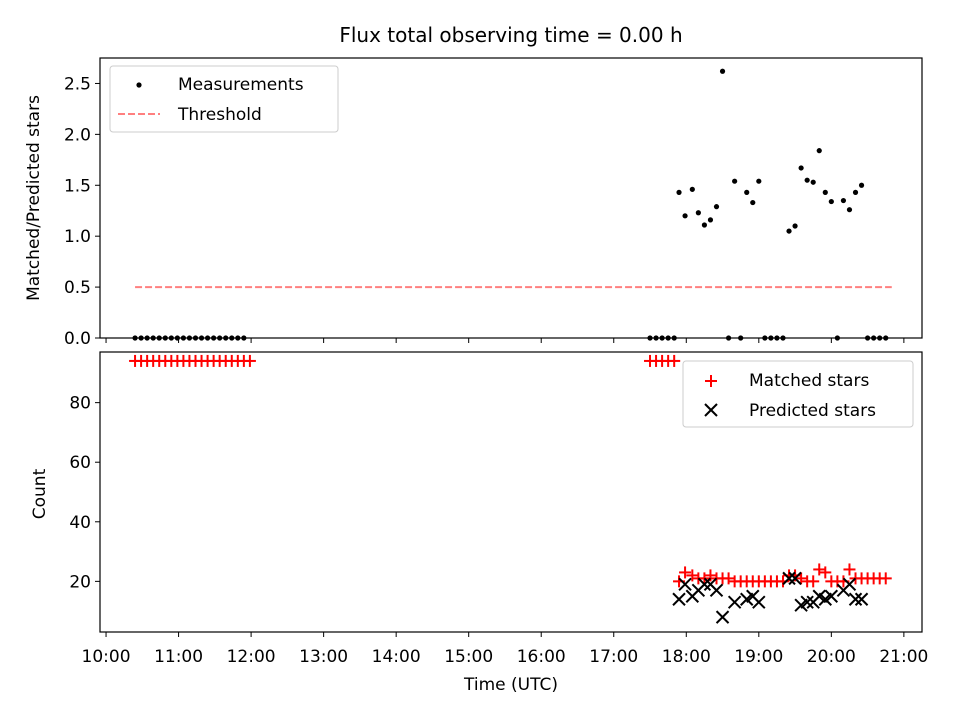 The width and height of the screenshot is (960, 720). What do you see at coordinates (77, 84) in the screenshot?
I see `y-tick-label: 2.5` at bounding box center [77, 84].